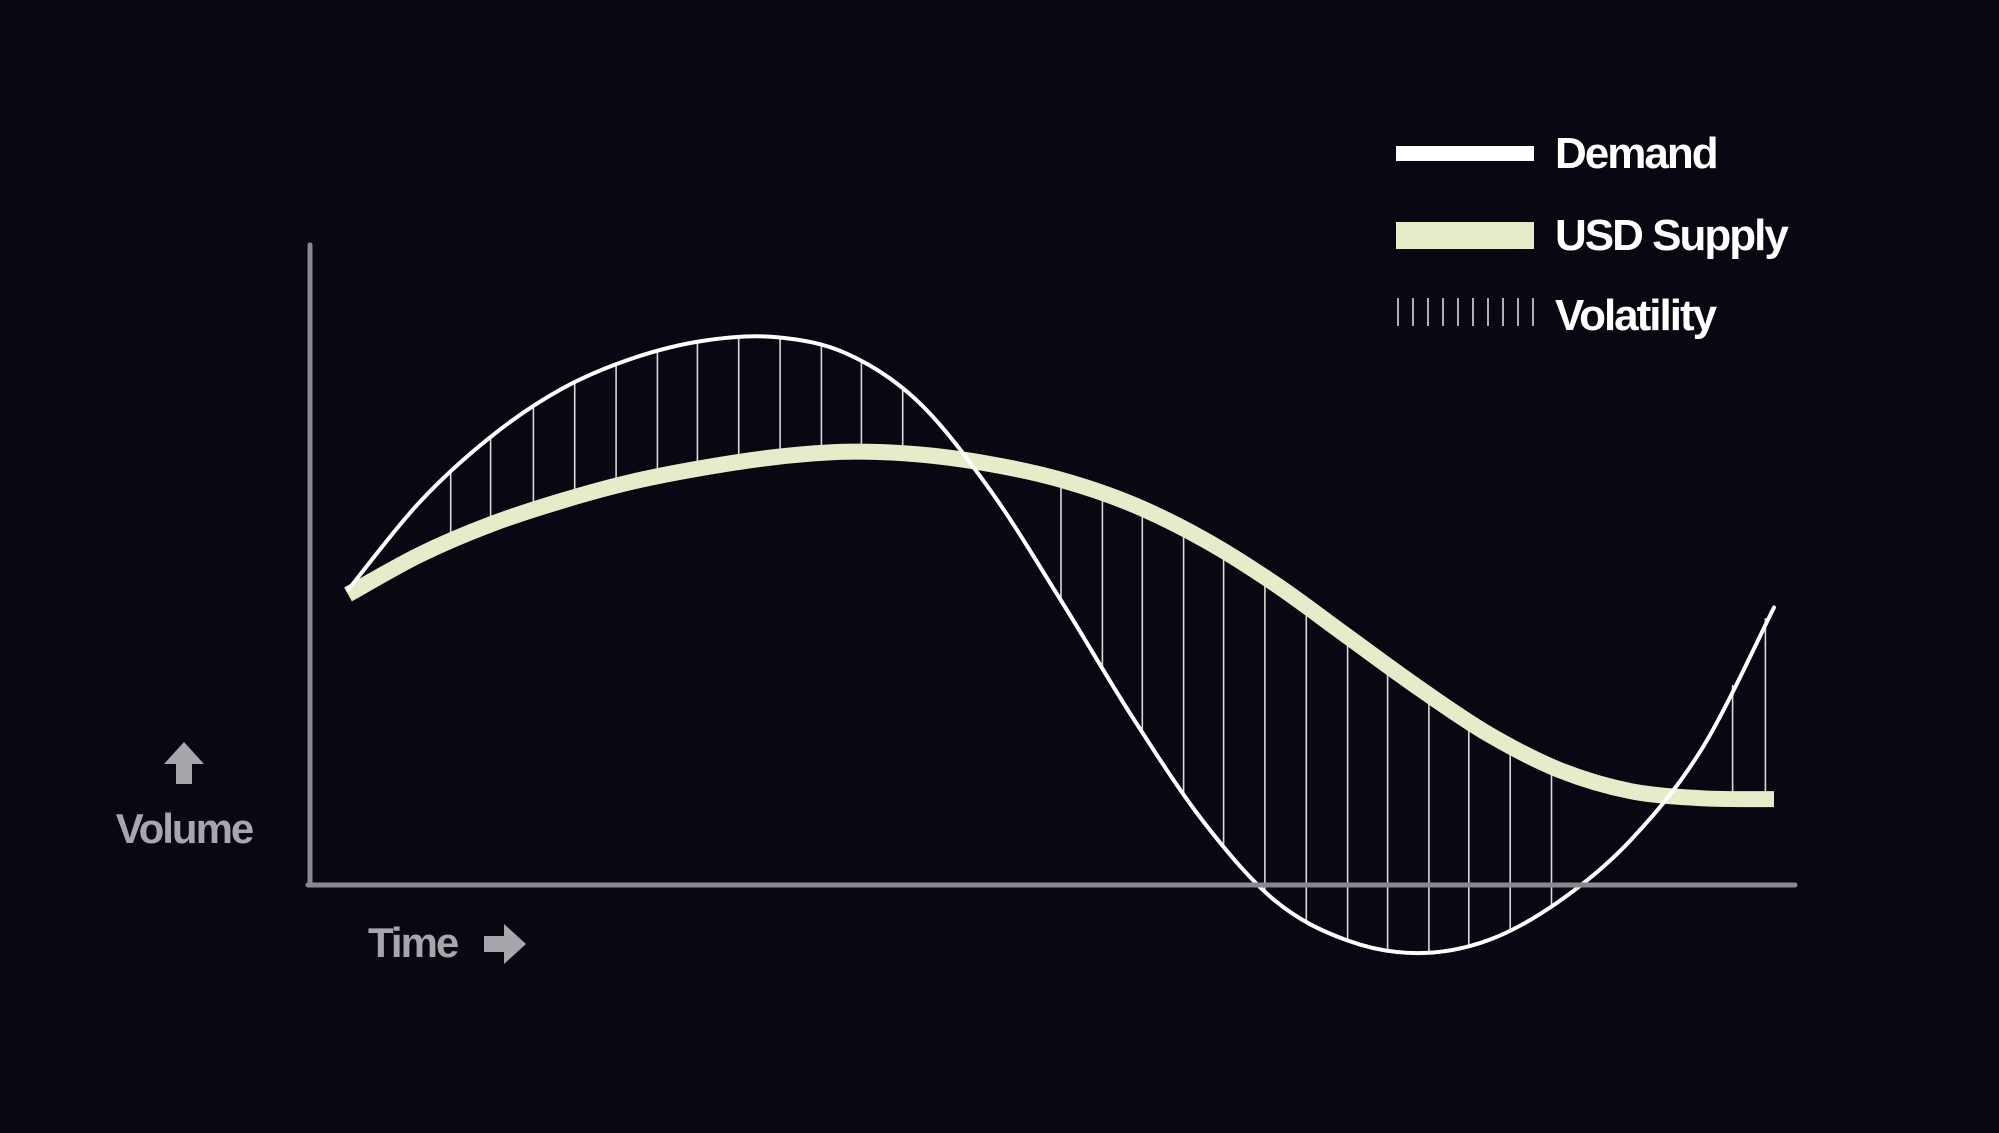 This screenshot has width=1999, height=1133. I want to click on x-axis-label: Time, so click(413, 942).